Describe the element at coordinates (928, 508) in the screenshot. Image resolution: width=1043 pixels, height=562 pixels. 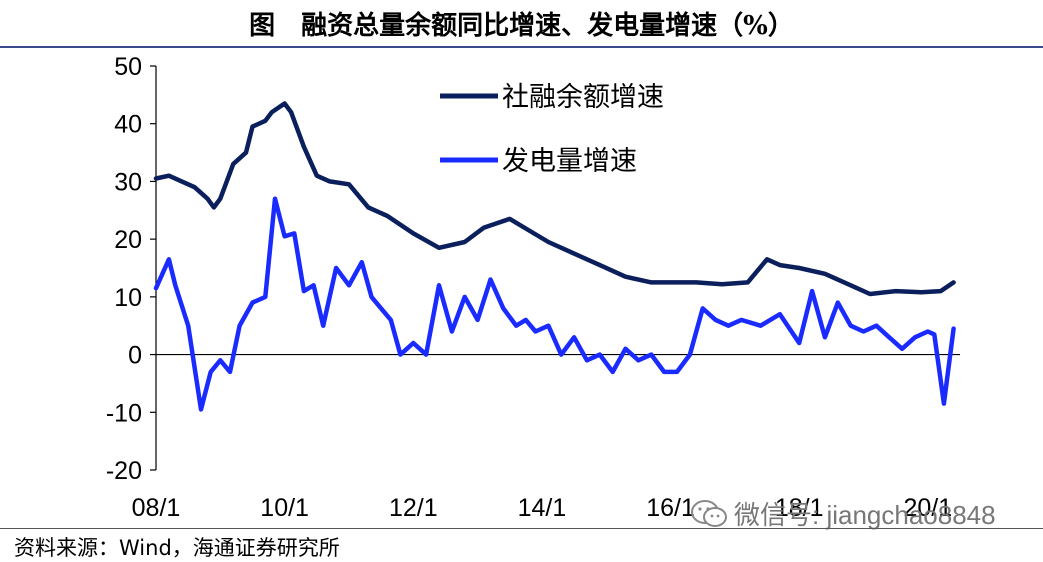
I see `x-tick-label: 20/1` at that location.